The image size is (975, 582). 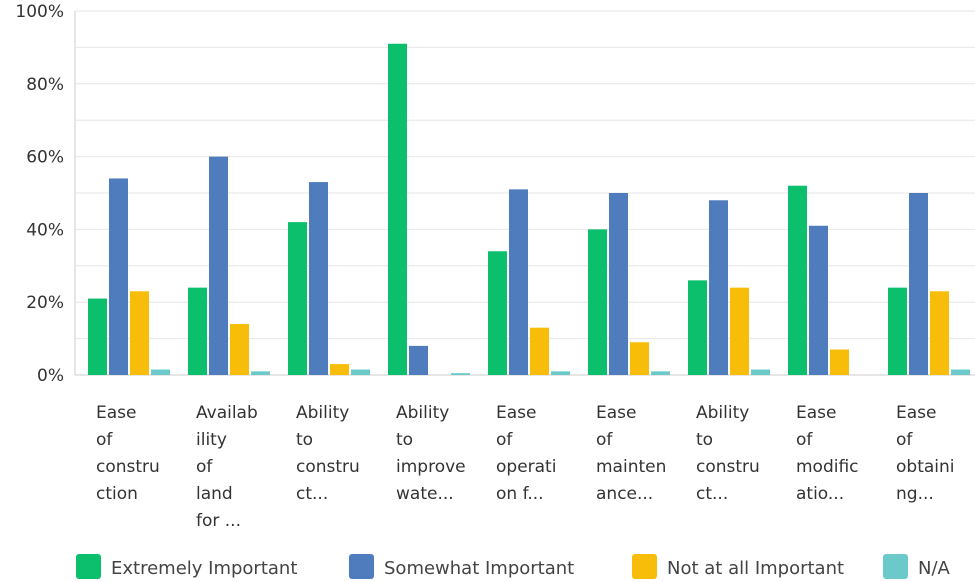 I want to click on legend-item: N/A, so click(x=917, y=566).